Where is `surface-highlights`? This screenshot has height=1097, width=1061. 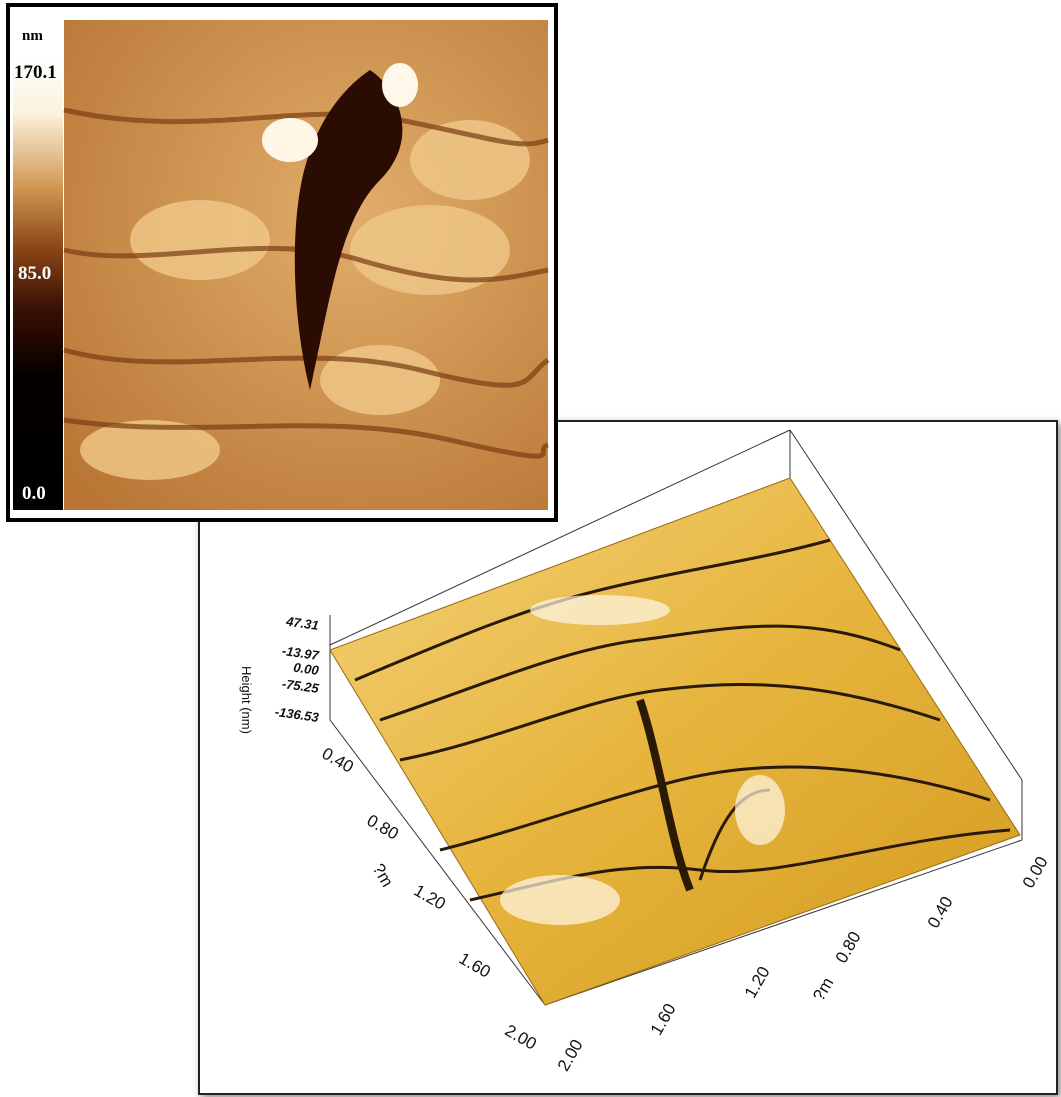 surface-highlights is located at coordinates (642, 760).